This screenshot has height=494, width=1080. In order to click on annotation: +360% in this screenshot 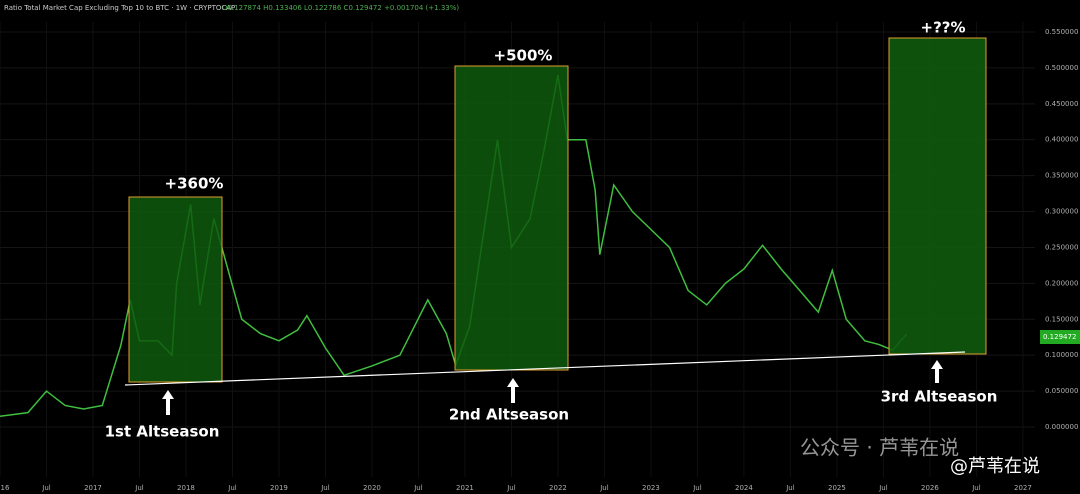, I will do `click(194, 184)`.